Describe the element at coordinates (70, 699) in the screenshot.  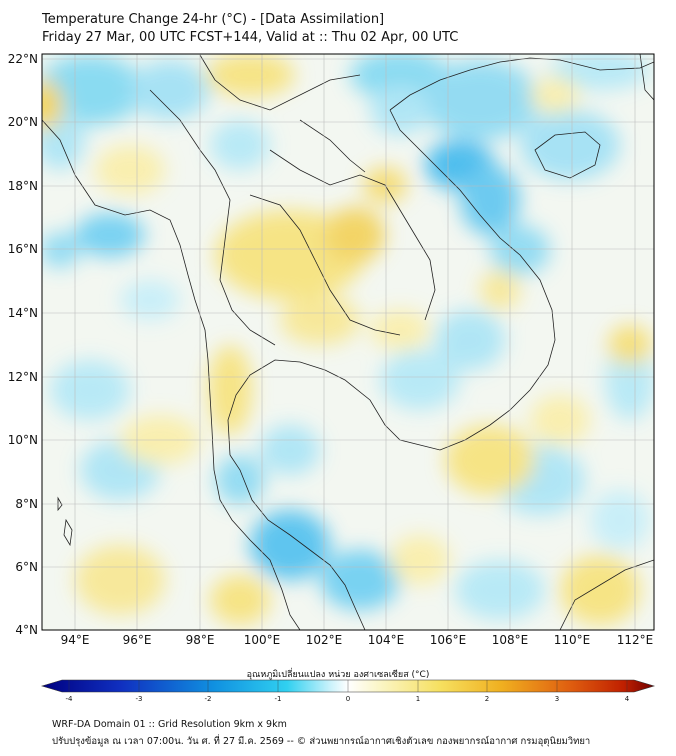
I see `colorbar-tick-label: -4` at that location.